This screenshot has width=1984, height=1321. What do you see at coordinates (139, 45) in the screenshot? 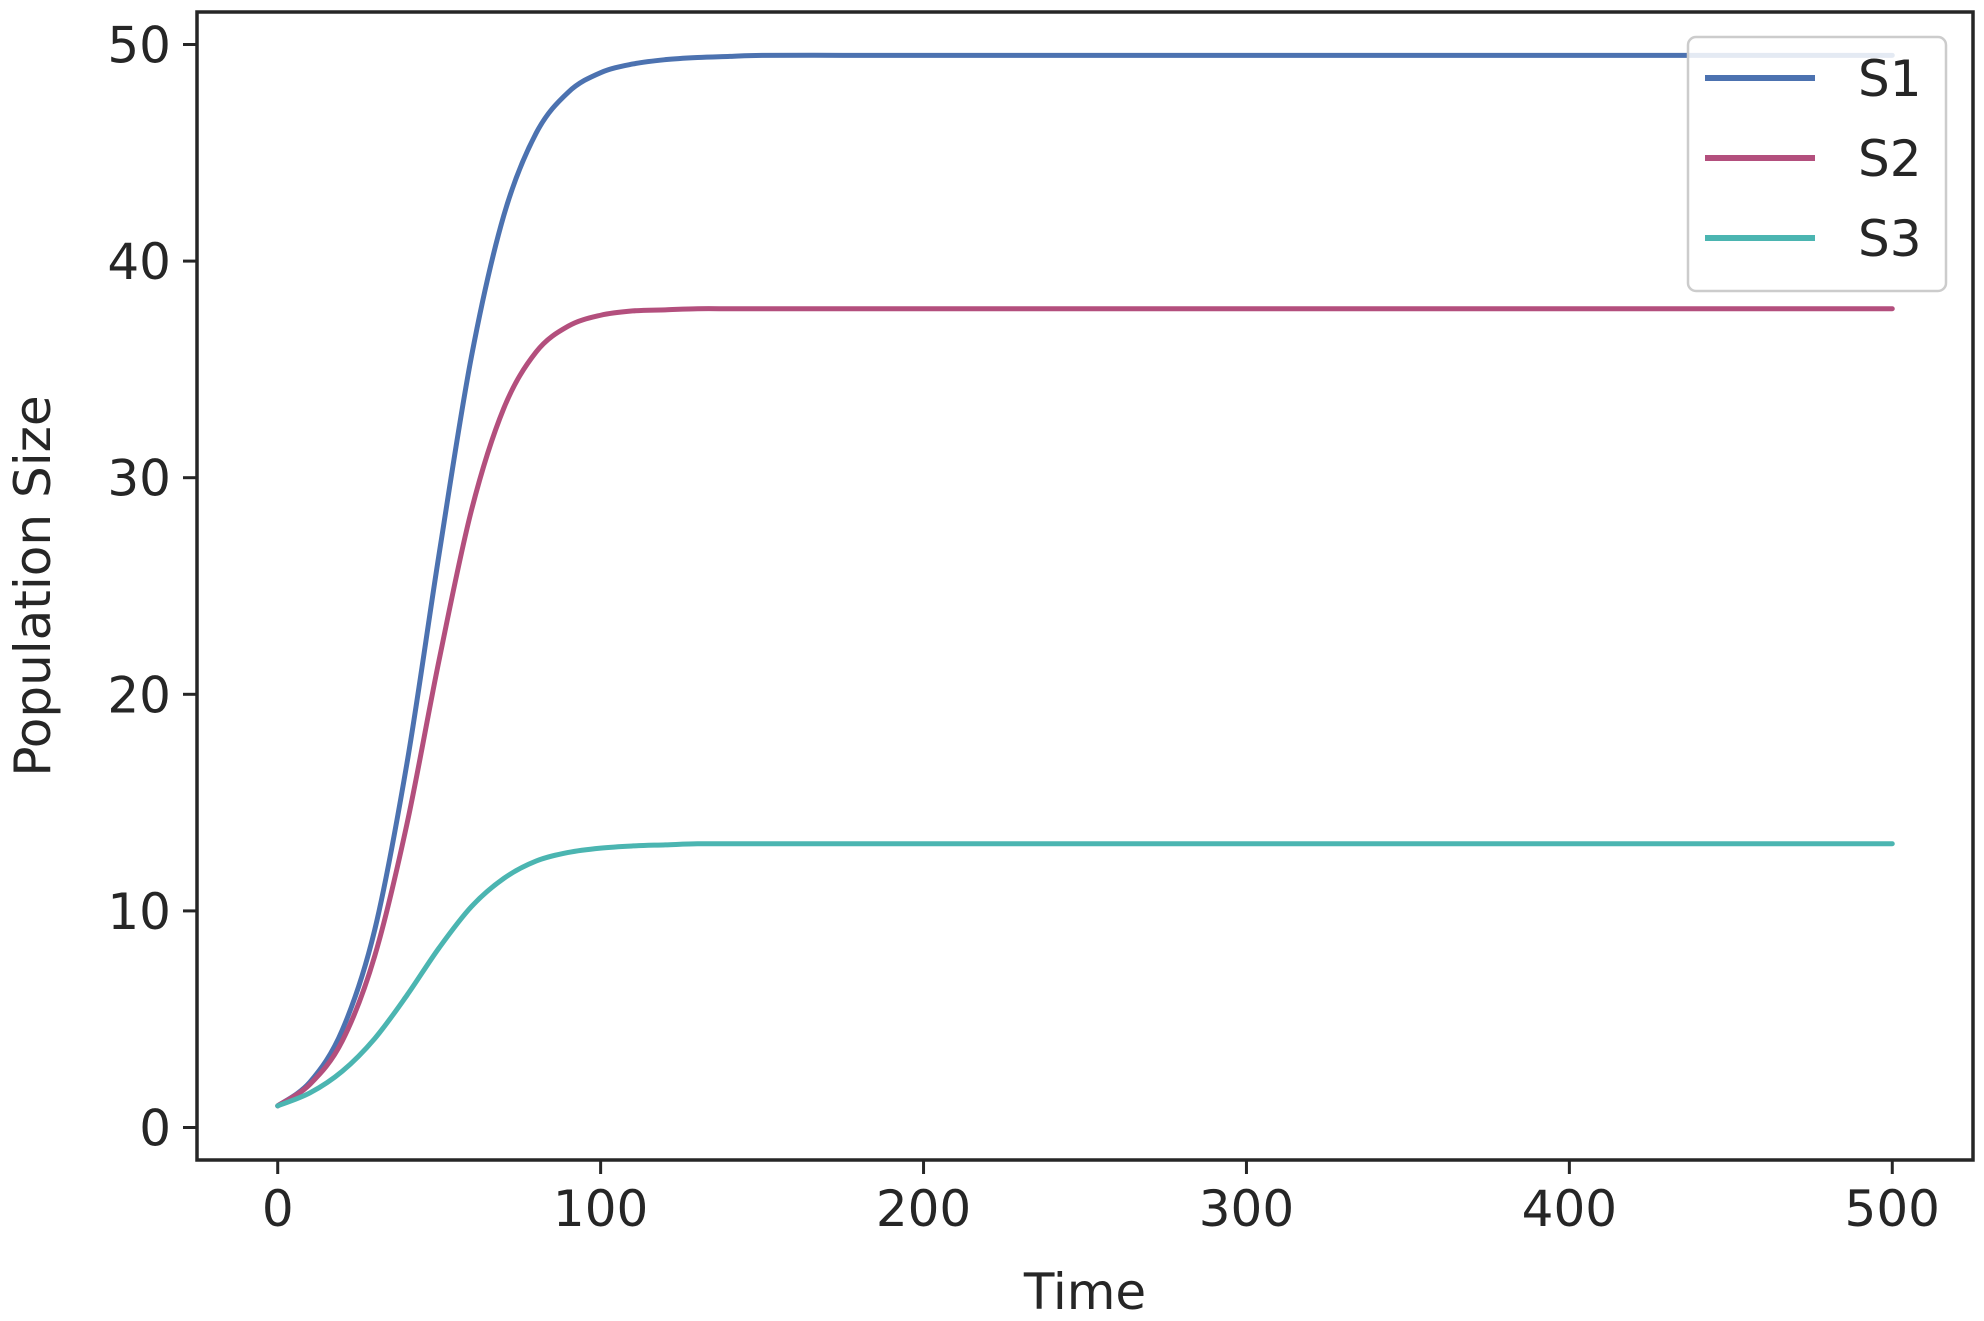
I see `y-tick-label: 50` at bounding box center [139, 45].